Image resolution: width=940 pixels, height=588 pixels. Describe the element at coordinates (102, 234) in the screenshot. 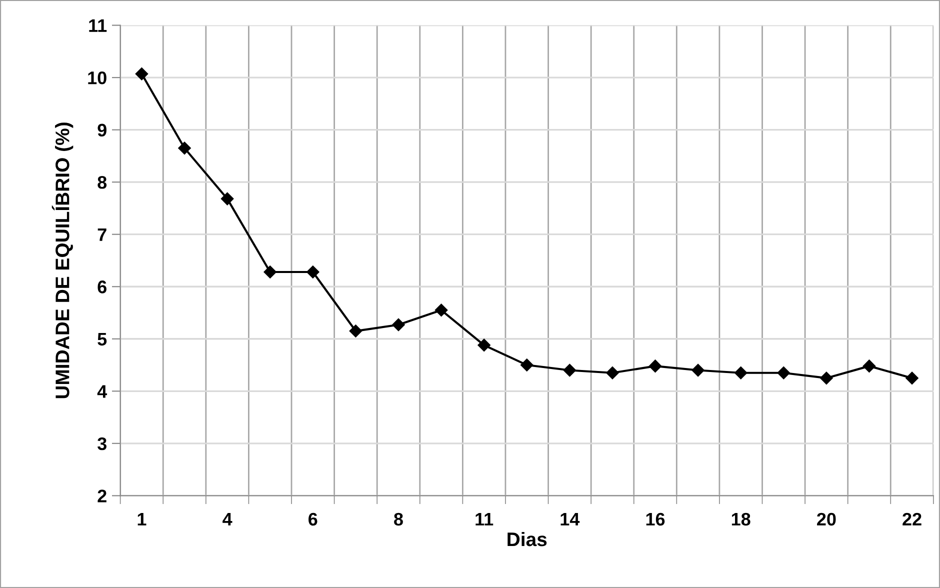

I see `y-tick-label: 7` at that location.